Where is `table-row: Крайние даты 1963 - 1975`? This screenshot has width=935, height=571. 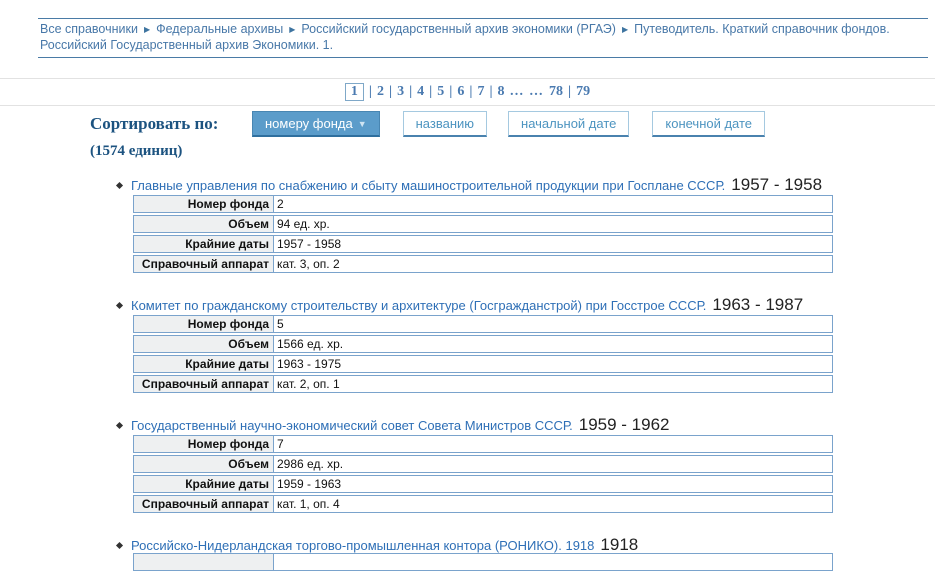 table-row: Крайние даты 1963 - 1975 is located at coordinates (483, 364).